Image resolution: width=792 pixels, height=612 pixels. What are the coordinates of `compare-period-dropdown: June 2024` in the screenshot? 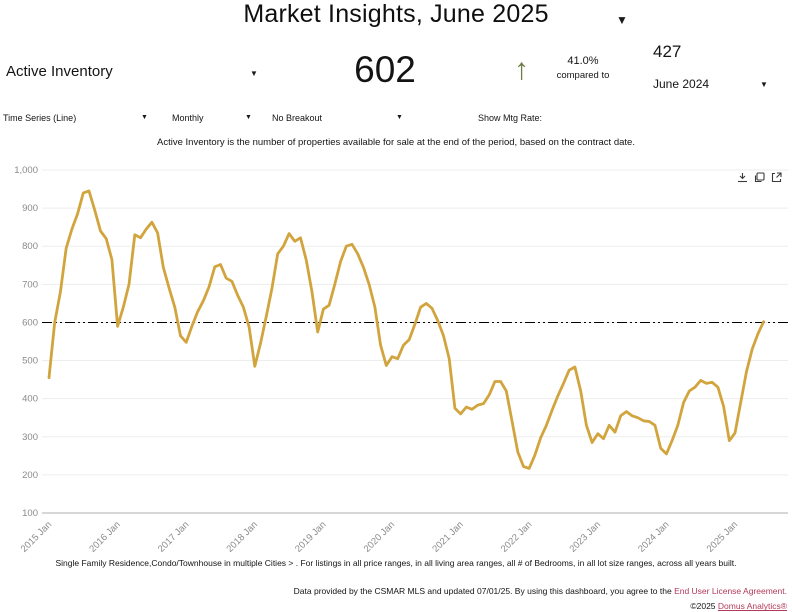 It's located at (681, 84).